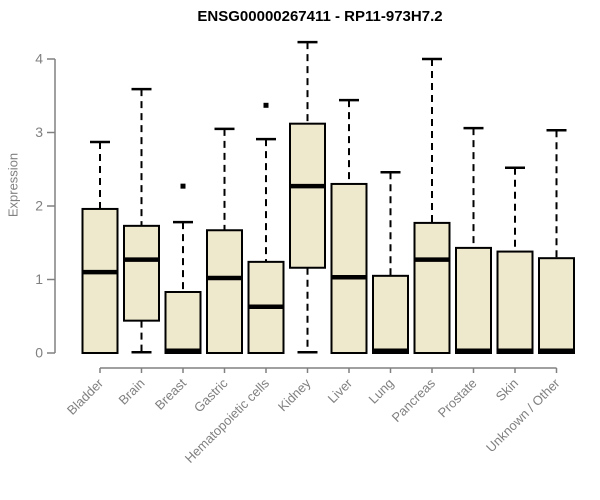  I want to click on y-tick-label: 2, so click(39, 206).